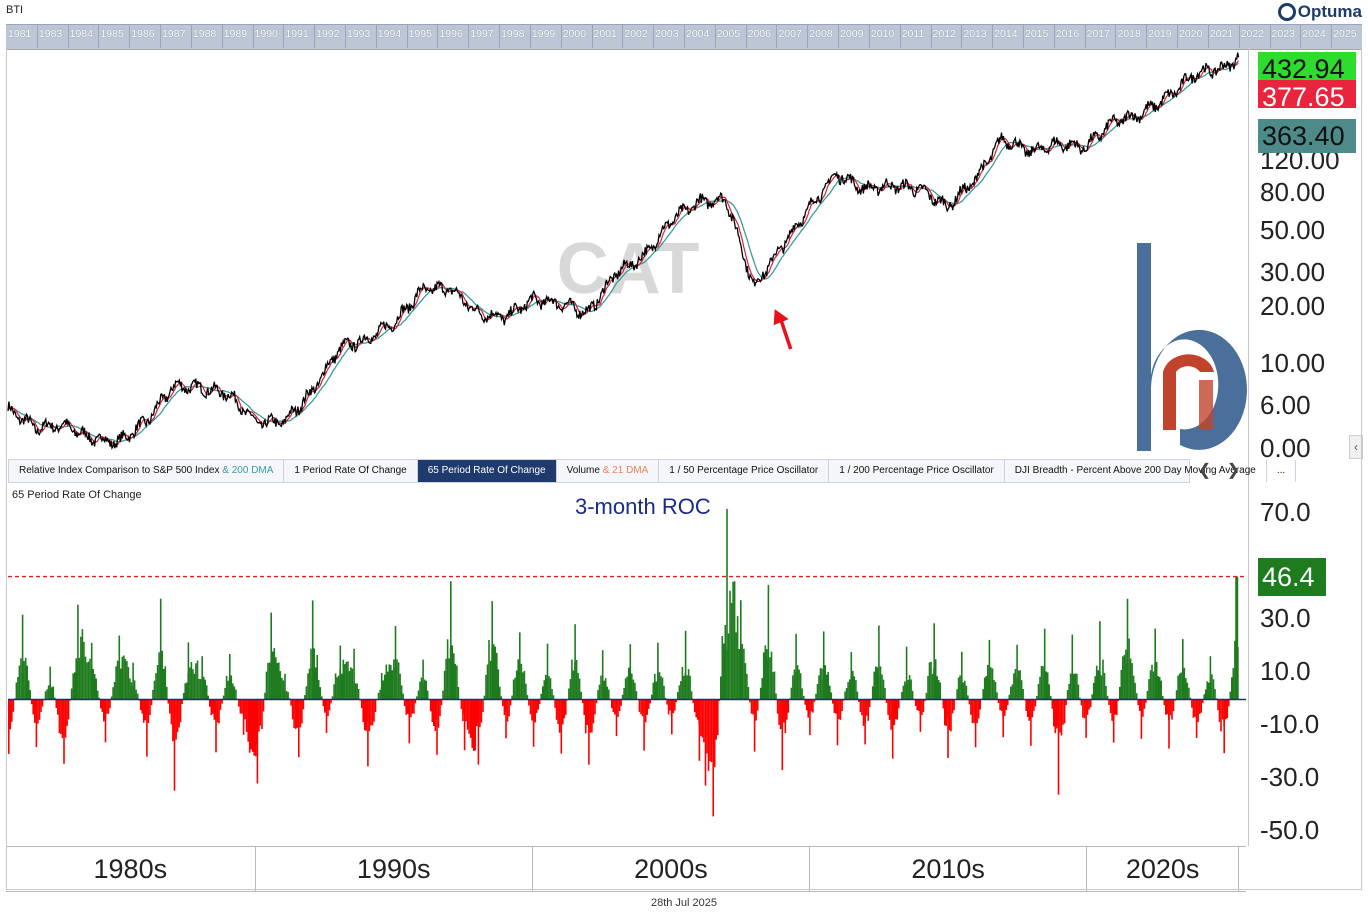  I want to click on year-label: 2010, so click(882, 34).